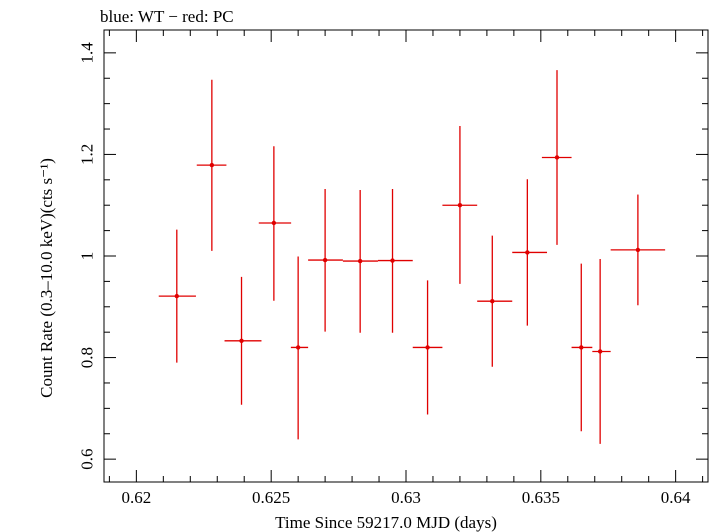 Image resolution: width=709 pixels, height=532 pixels. Describe the element at coordinates (406, 497) in the screenshot. I see `x-tick-label: 0.63` at that location.